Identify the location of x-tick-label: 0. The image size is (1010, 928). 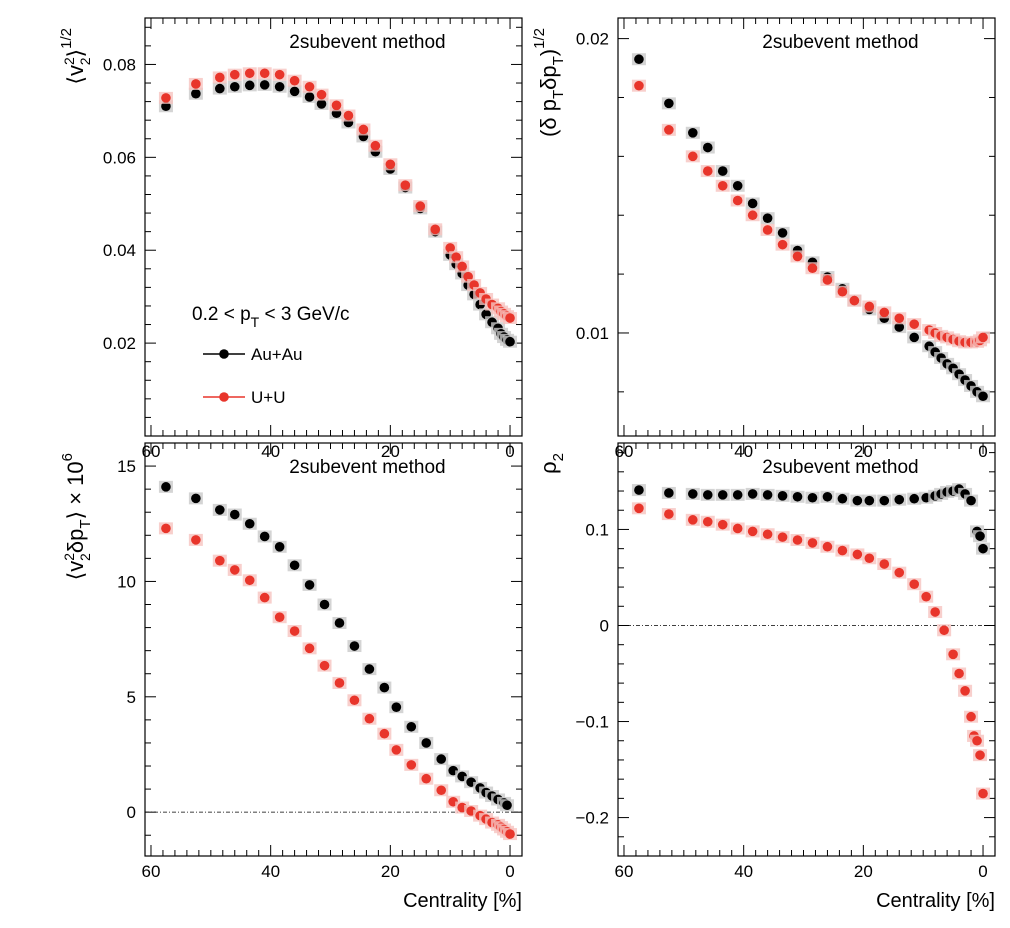
(982, 871).